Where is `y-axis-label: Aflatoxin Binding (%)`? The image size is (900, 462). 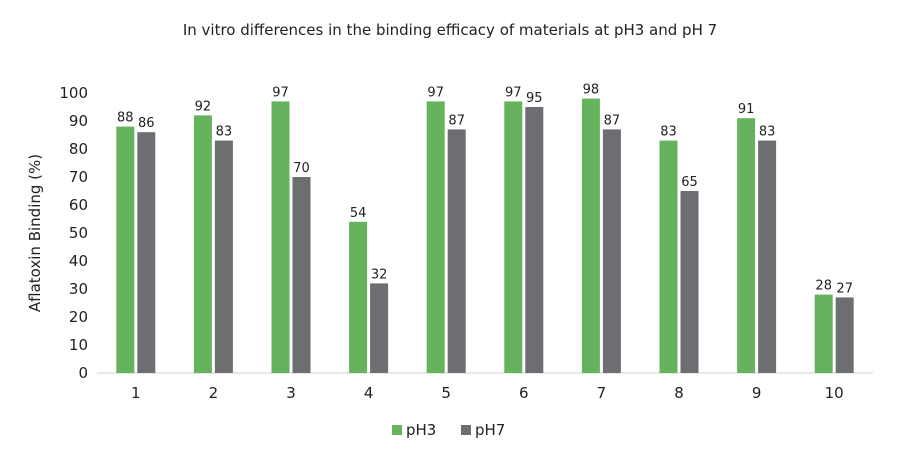
y-axis-label: Aflatoxin Binding (%) is located at coordinates (35, 233).